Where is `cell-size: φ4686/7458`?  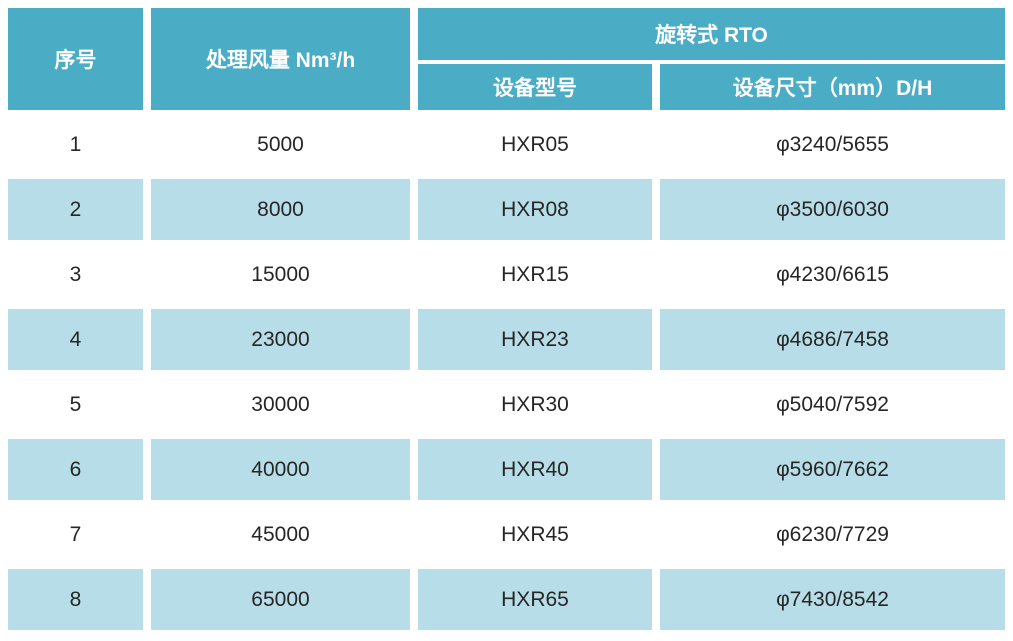 cell-size: φ4686/7458 is located at coordinates (833, 339).